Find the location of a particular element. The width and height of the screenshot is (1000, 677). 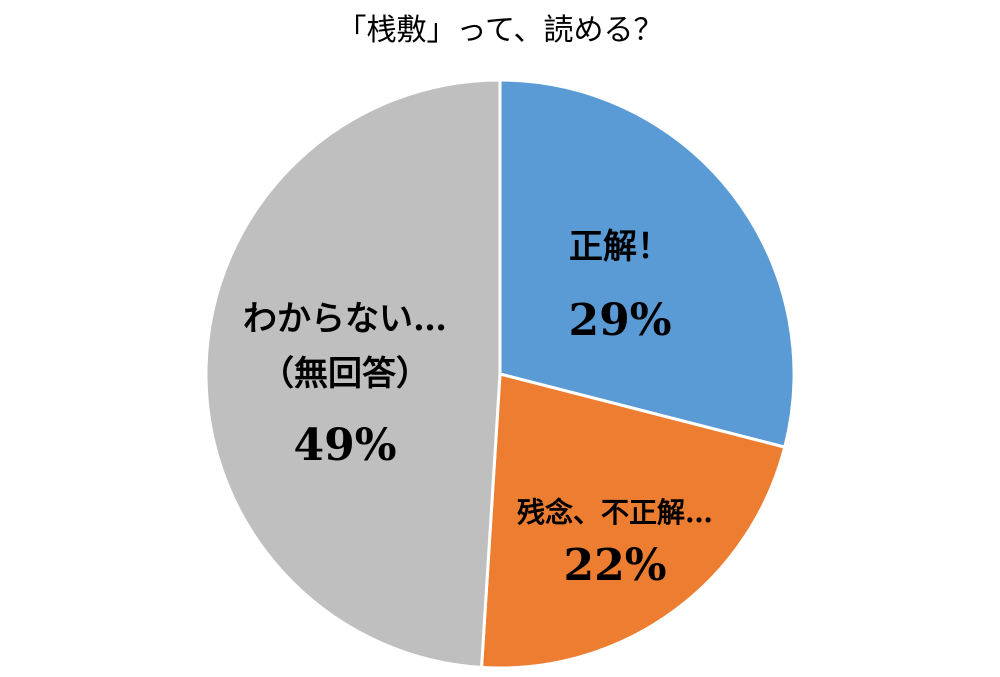

slice-label: （無回答） is located at coordinates (345, 374).